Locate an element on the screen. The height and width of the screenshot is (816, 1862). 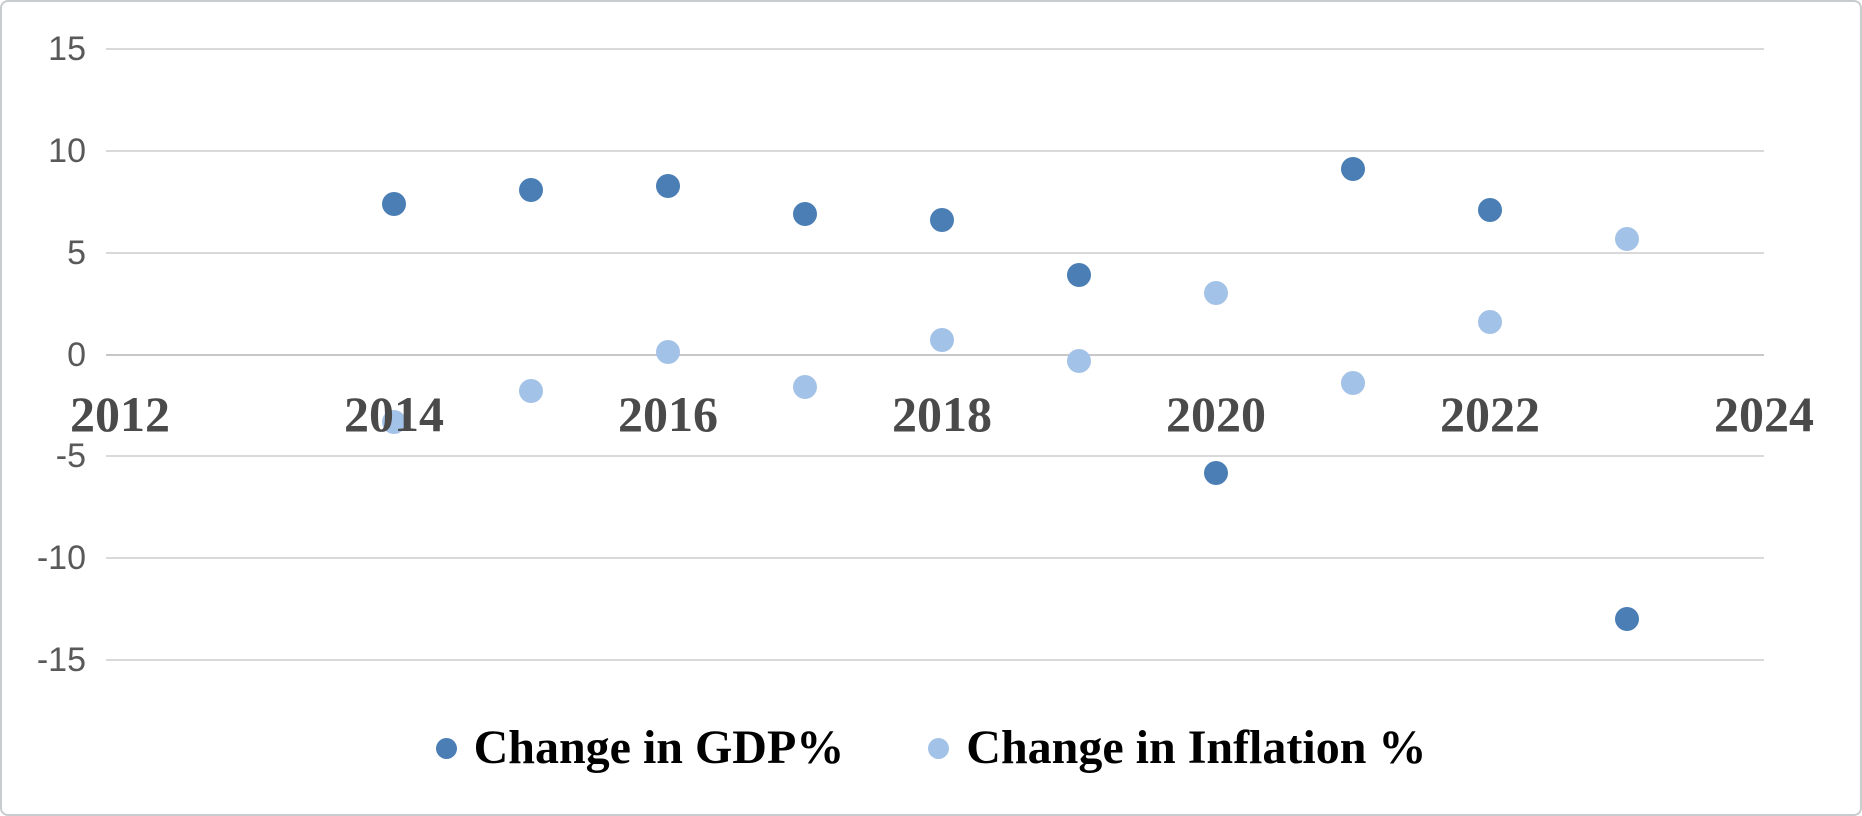
point-gdp-2016 is located at coordinates (668, 185).